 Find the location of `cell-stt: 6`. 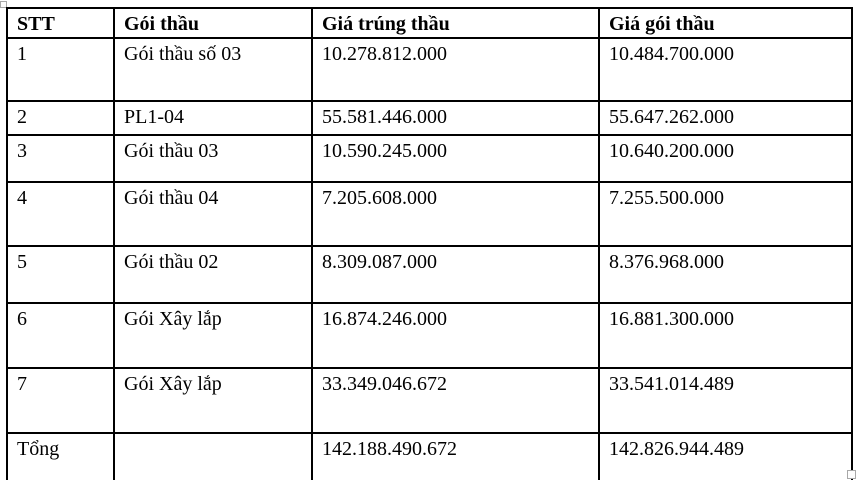

cell-stt: 6 is located at coordinates (60, 335).